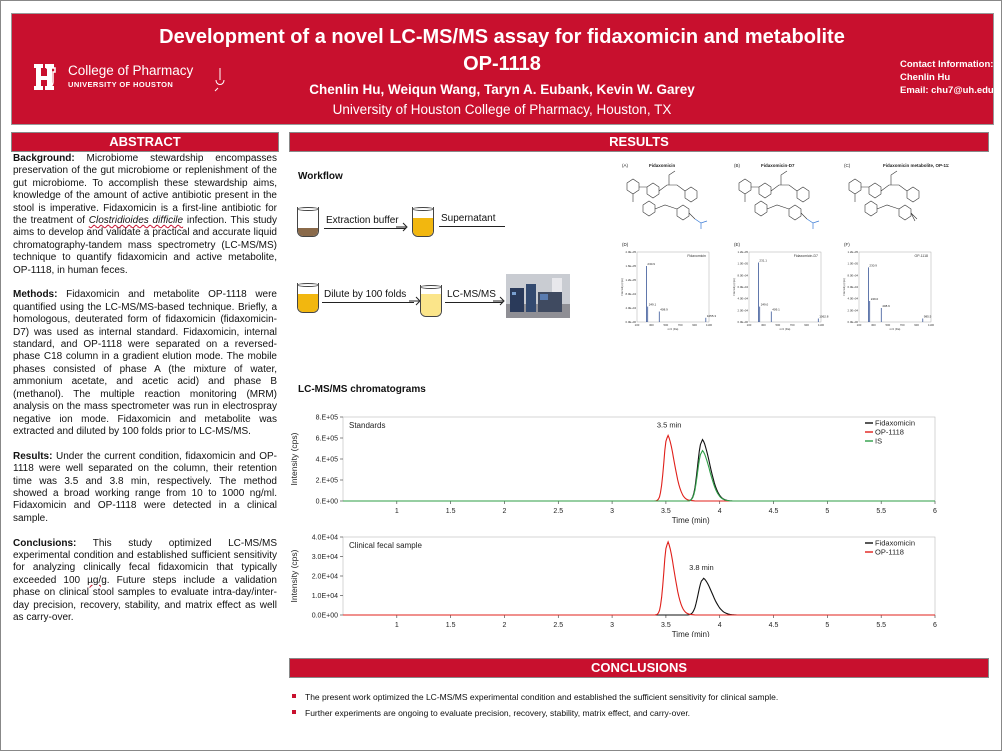  What do you see at coordinates (743, 264) in the screenshot?
I see `spectrum-ytick: 1.0E+05` at bounding box center [743, 264].